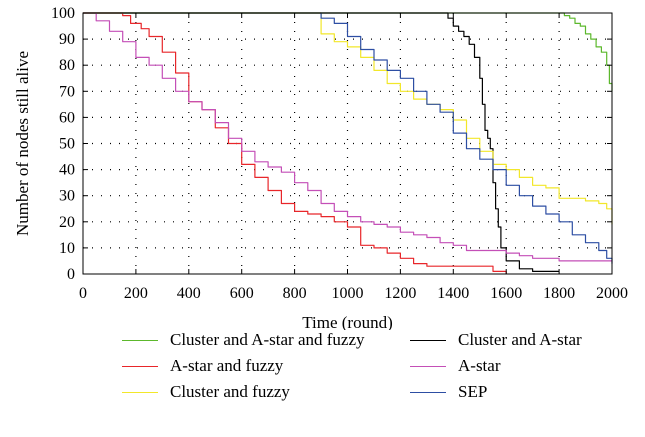  I want to click on x-tick-label: 1800, so click(559, 293).